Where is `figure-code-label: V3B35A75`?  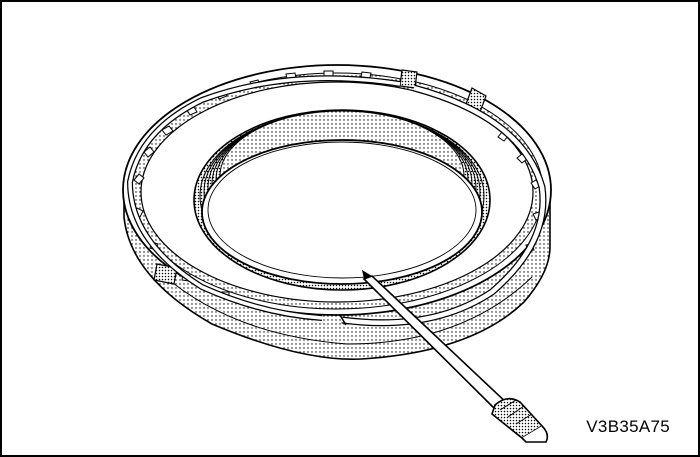 figure-code-label: V3B35A75 is located at coordinates (628, 426).